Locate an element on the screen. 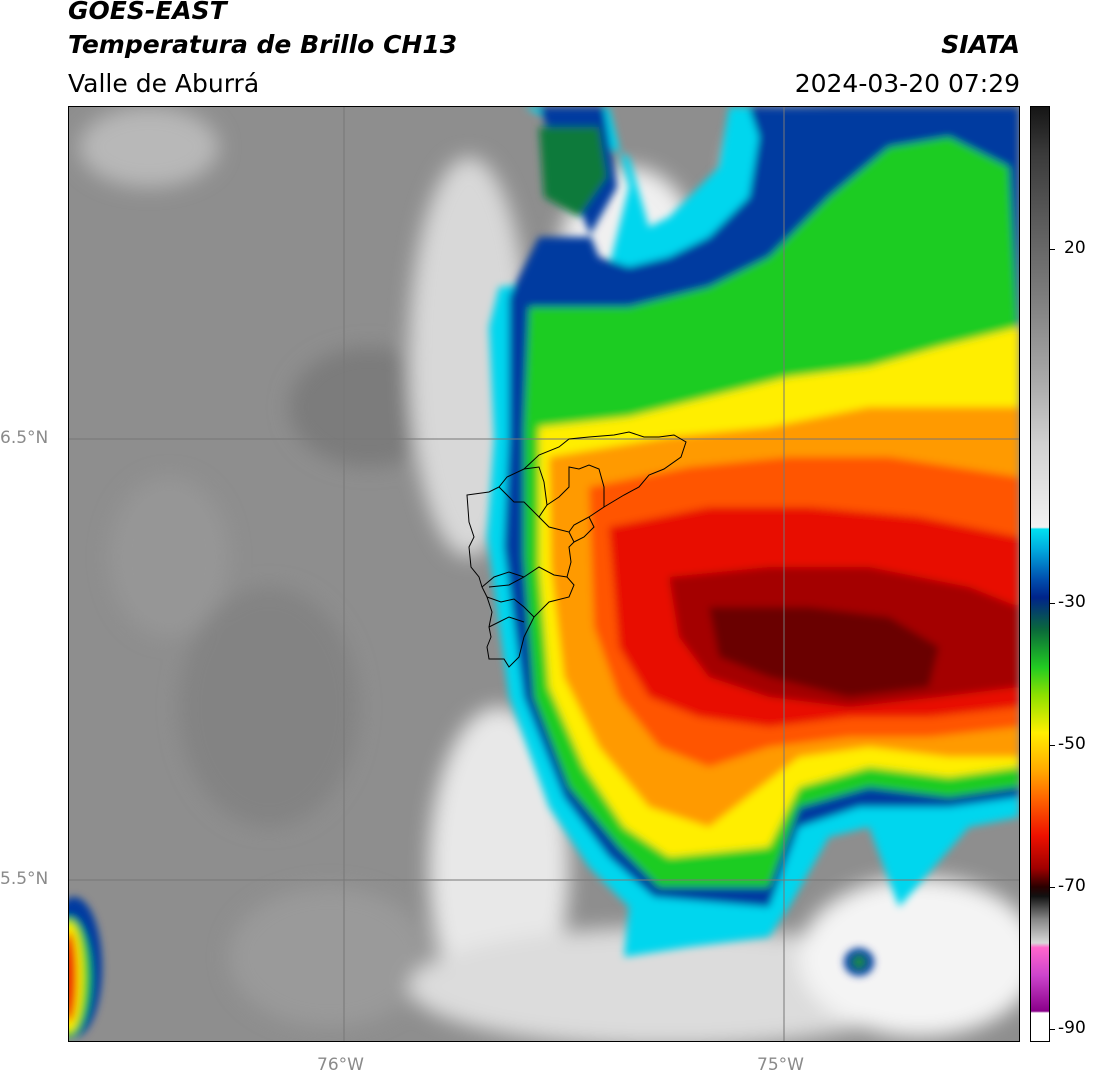 The width and height of the screenshot is (1094, 1078). org-label: SIATA is located at coordinates (980, 44).